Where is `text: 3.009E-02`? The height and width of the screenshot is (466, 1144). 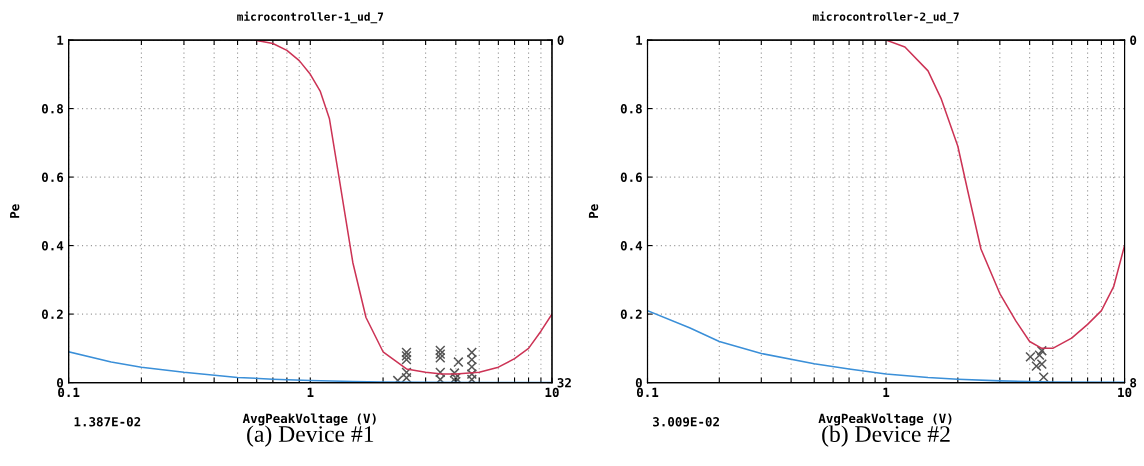 text: 3.009E-02 is located at coordinates (686, 422).